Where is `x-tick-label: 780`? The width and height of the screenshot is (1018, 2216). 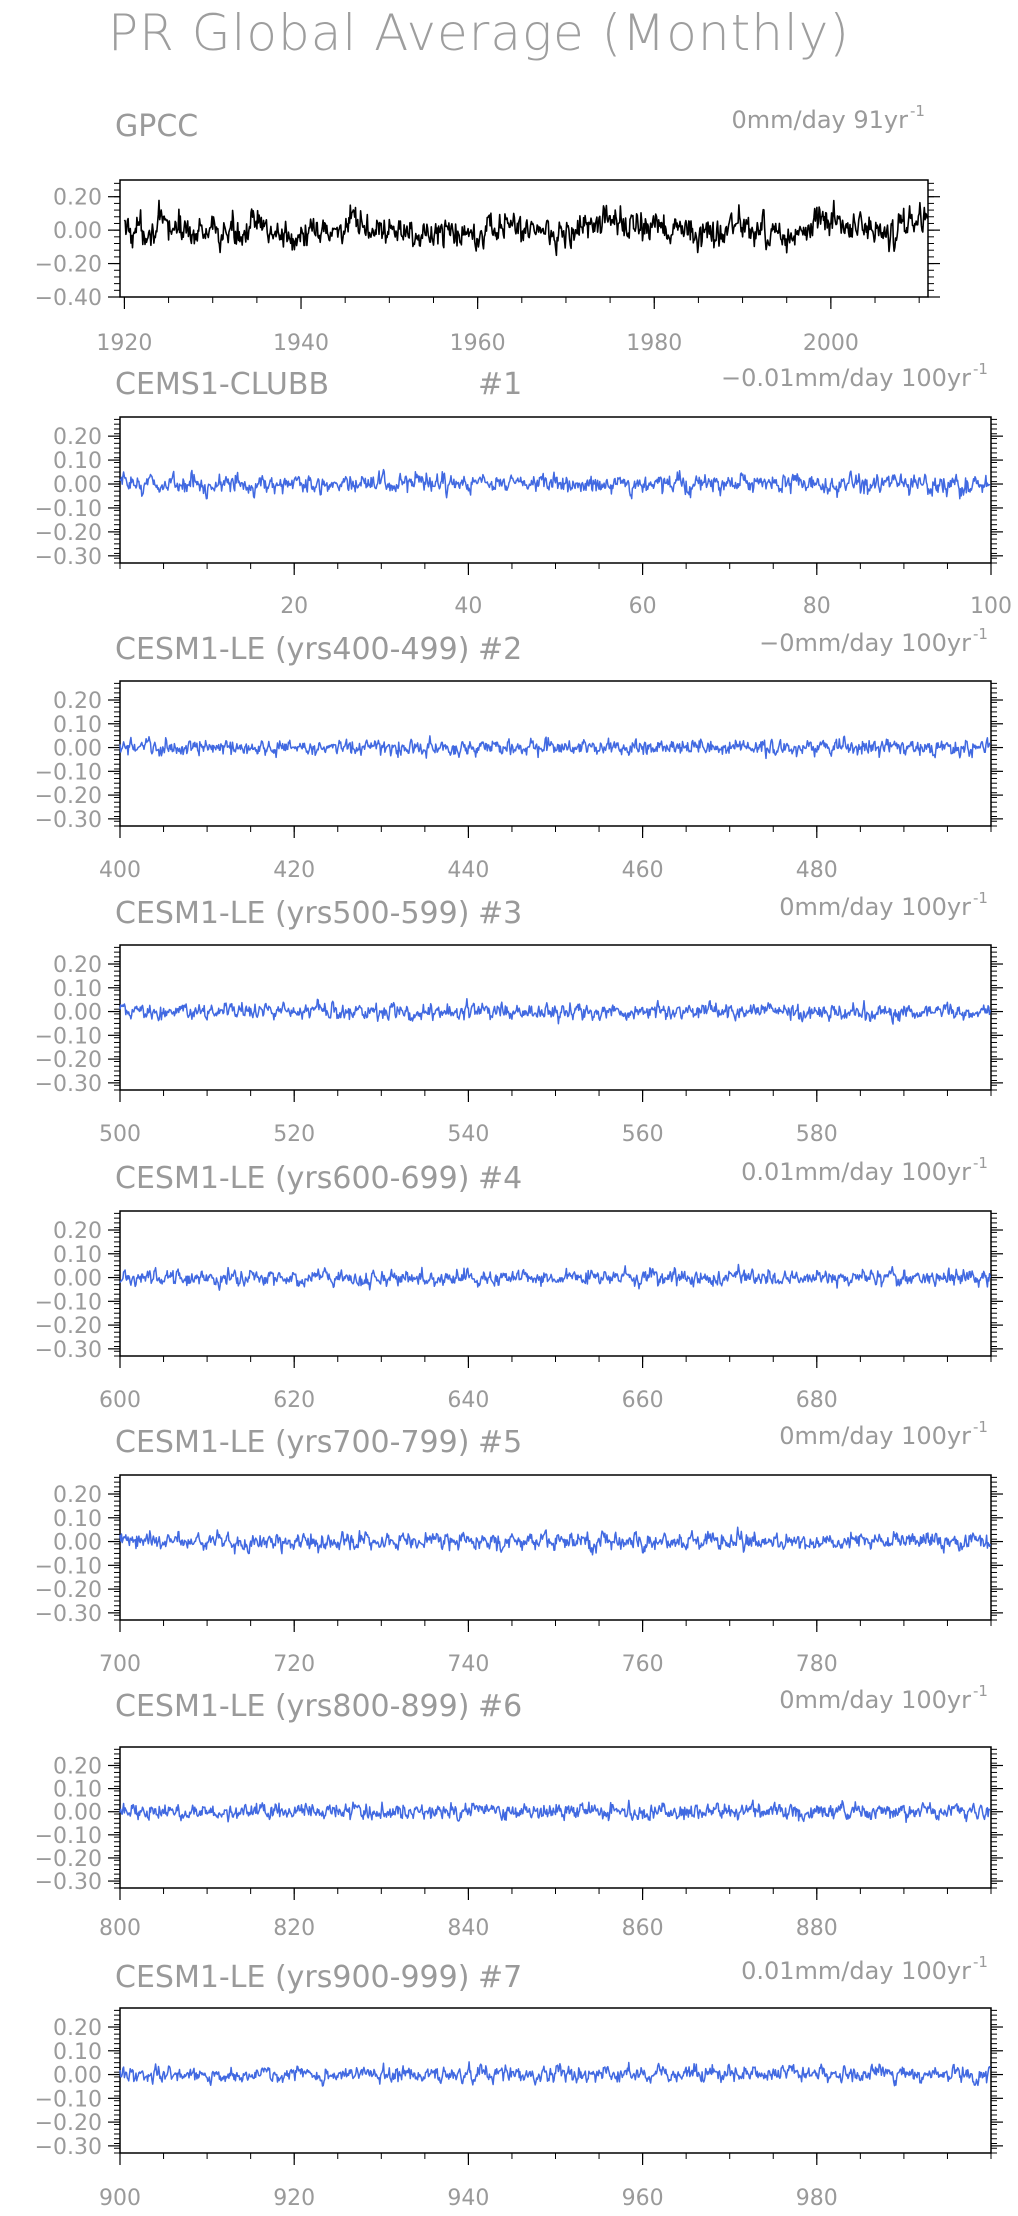 x-tick-label: 780 is located at coordinates (817, 1664).